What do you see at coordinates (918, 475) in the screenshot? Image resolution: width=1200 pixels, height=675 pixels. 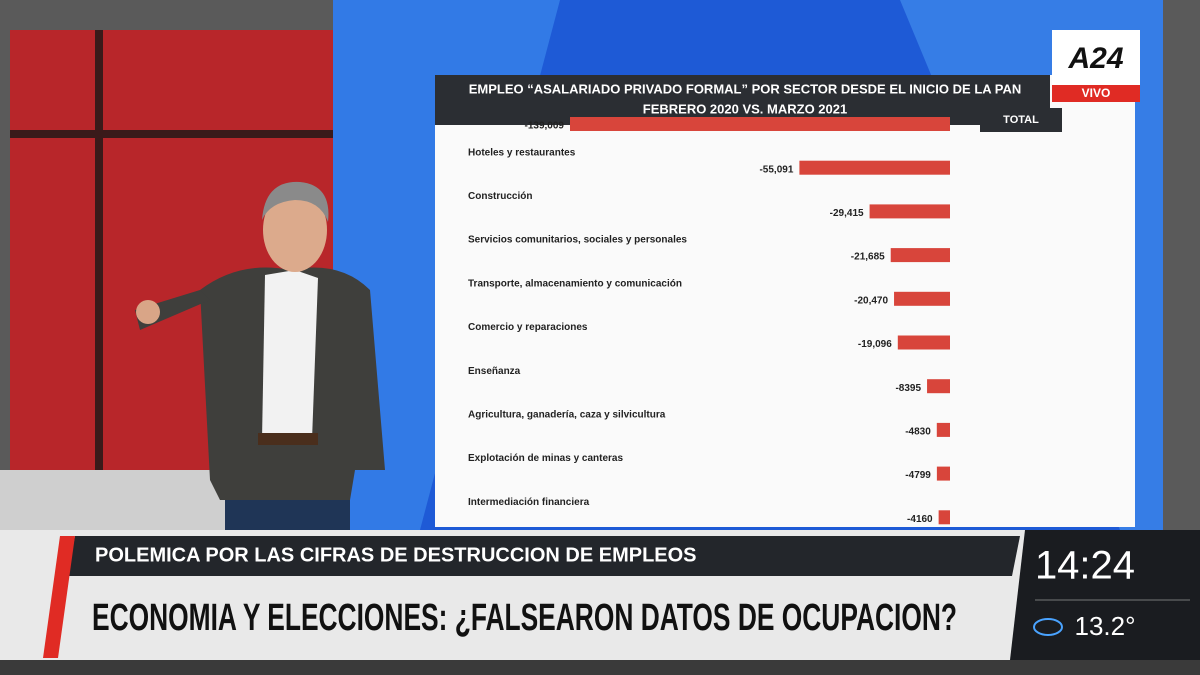 I see `value-label: -4799` at bounding box center [918, 475].